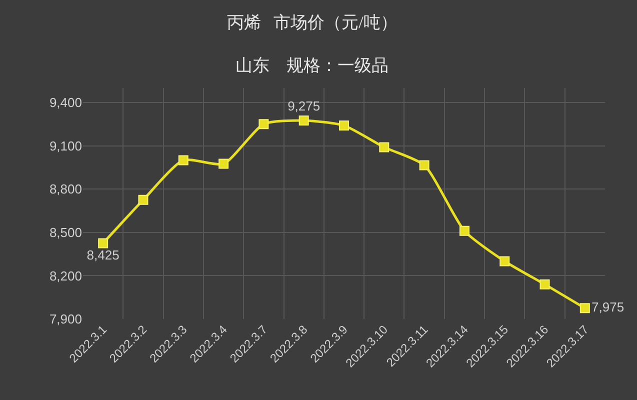 The height and width of the screenshot is (400, 637). I want to click on y-tick-label: 8,500, so click(65, 232).